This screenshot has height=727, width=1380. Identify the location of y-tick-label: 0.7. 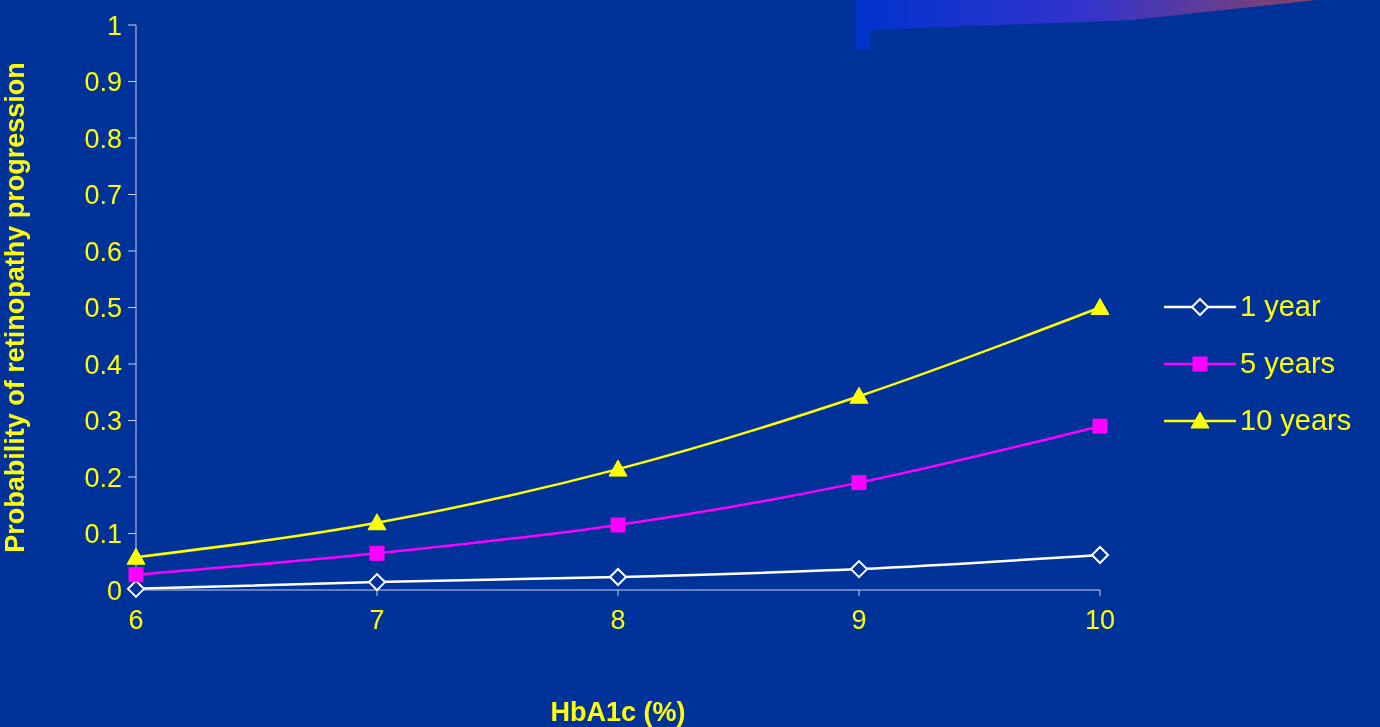
(103, 195).